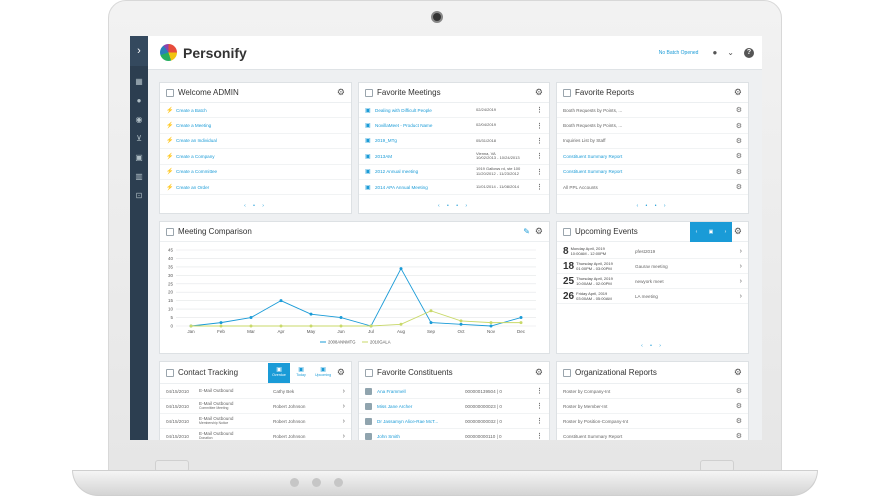 This screenshot has width=890, height=500. I want to click on meeting-name: 2019_MTg, so click(386, 141).